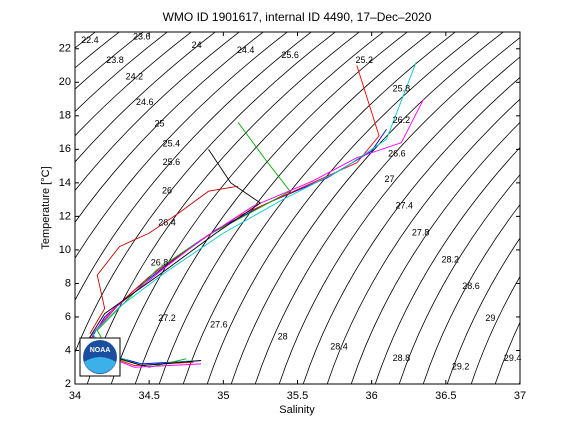 This screenshot has width=576, height=432. Describe the element at coordinates (490, 318) in the screenshot. I see `contour-label: 29` at that location.